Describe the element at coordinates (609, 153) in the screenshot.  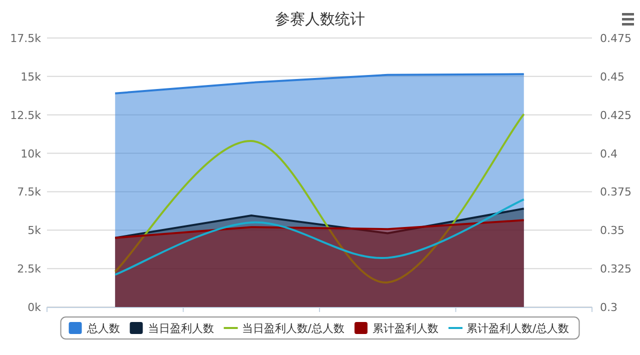
I see `y2-tick-label: 0.4` at that location.